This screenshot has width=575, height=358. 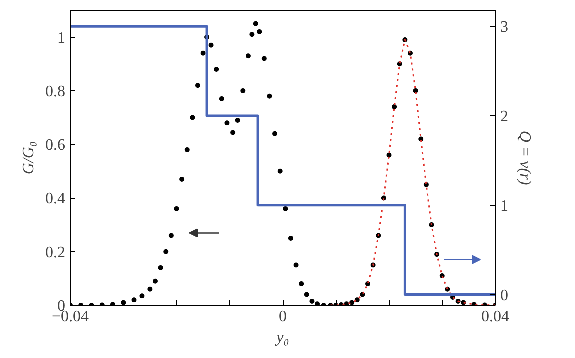 I want to click on y-tick-label: 0.6, so click(x=56, y=145).